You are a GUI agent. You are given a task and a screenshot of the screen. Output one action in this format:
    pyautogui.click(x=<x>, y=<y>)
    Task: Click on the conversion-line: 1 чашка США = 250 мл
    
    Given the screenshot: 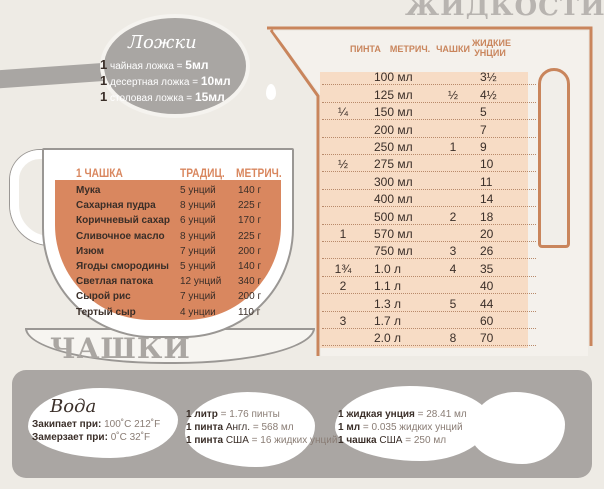 What is the action you would take?
    pyautogui.click(x=402, y=440)
    